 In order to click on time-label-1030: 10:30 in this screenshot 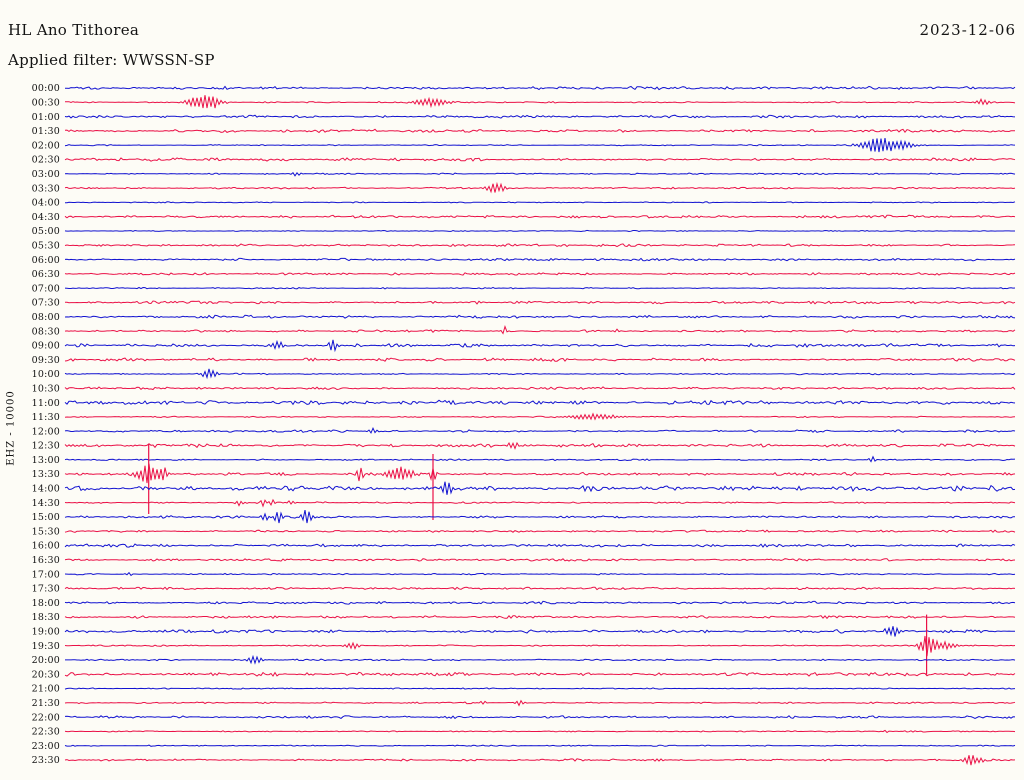, I will do `click(46, 389)`.